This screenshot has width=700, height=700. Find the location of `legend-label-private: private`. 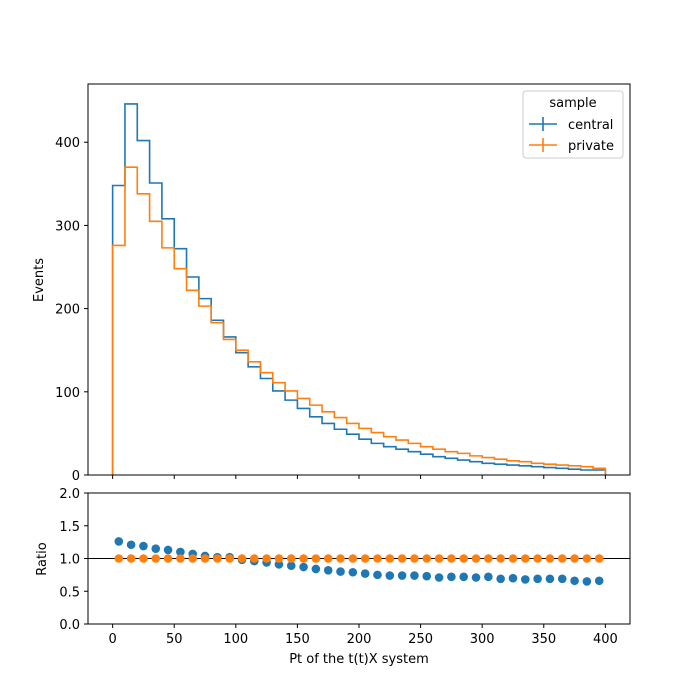

legend-label-private: private is located at coordinates (591, 146).